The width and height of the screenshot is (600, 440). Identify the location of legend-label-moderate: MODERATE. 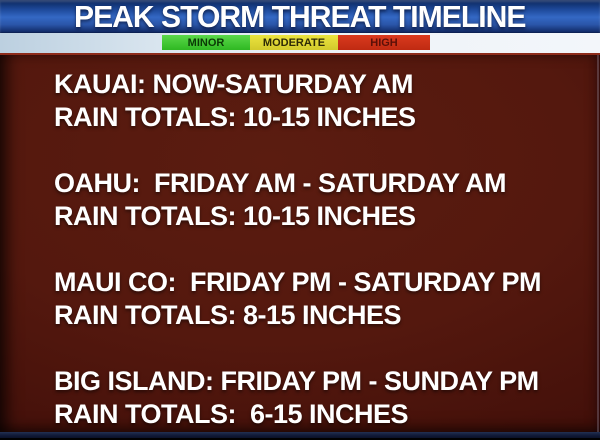
(294, 42).